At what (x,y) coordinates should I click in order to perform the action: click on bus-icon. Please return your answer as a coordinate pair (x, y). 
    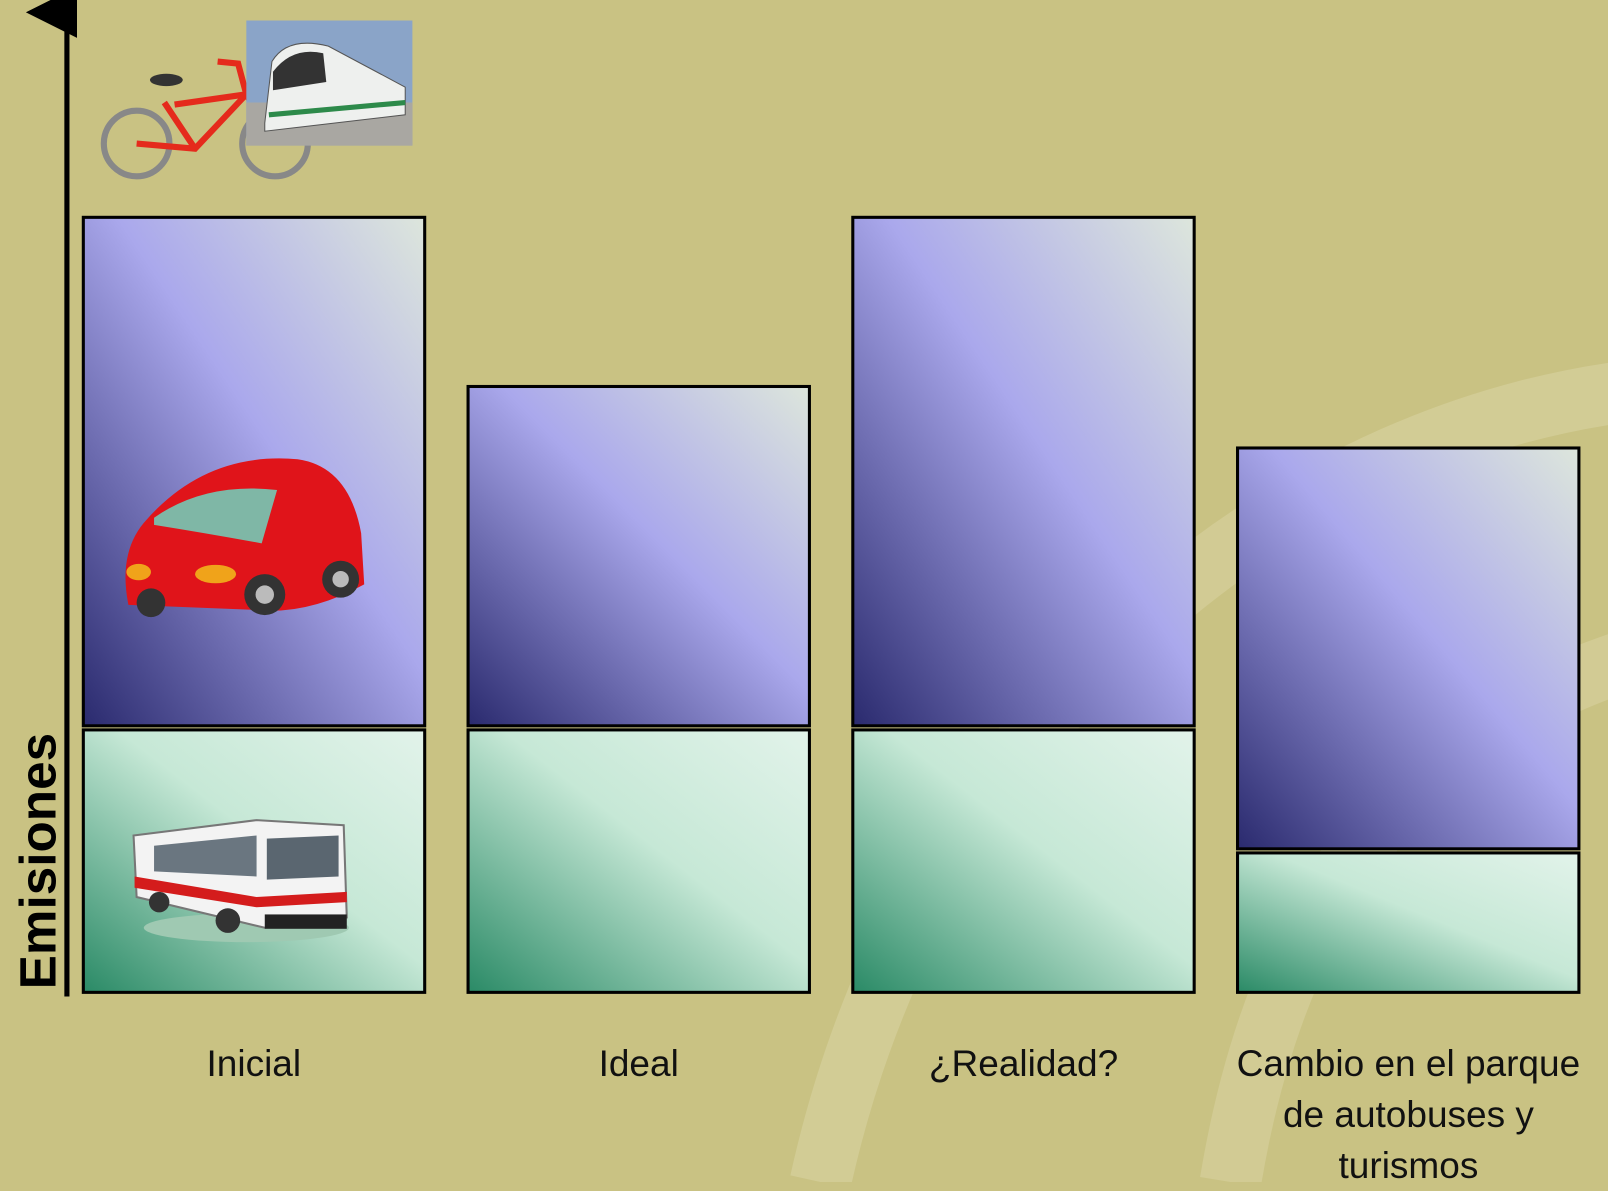
    Looking at the image, I should click on (240, 881).